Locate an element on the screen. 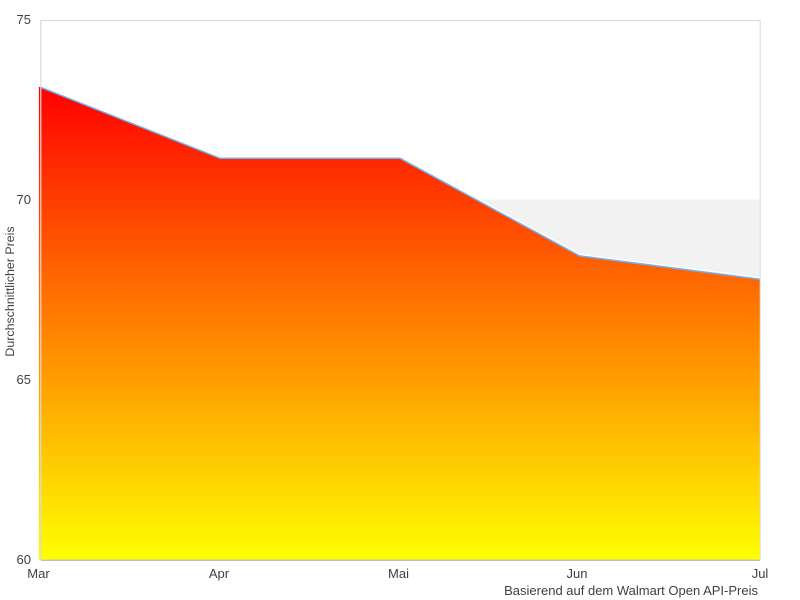 The width and height of the screenshot is (800, 600). svg-text: 65 is located at coordinates (24, 379).